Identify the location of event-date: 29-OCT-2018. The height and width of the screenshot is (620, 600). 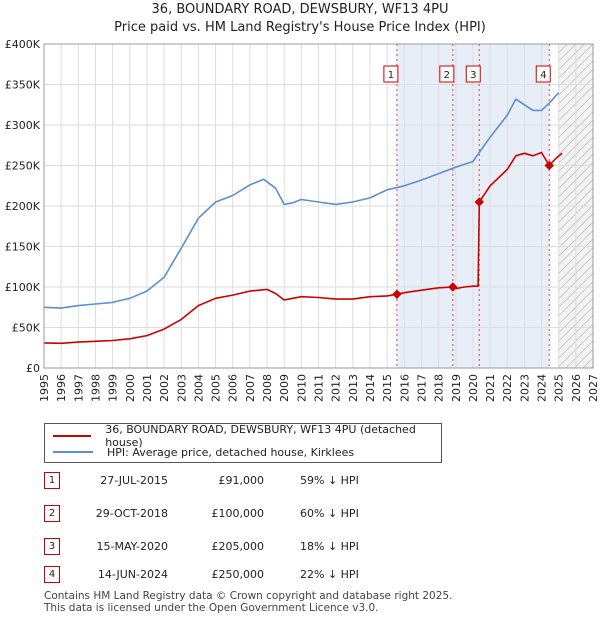
(131, 513).